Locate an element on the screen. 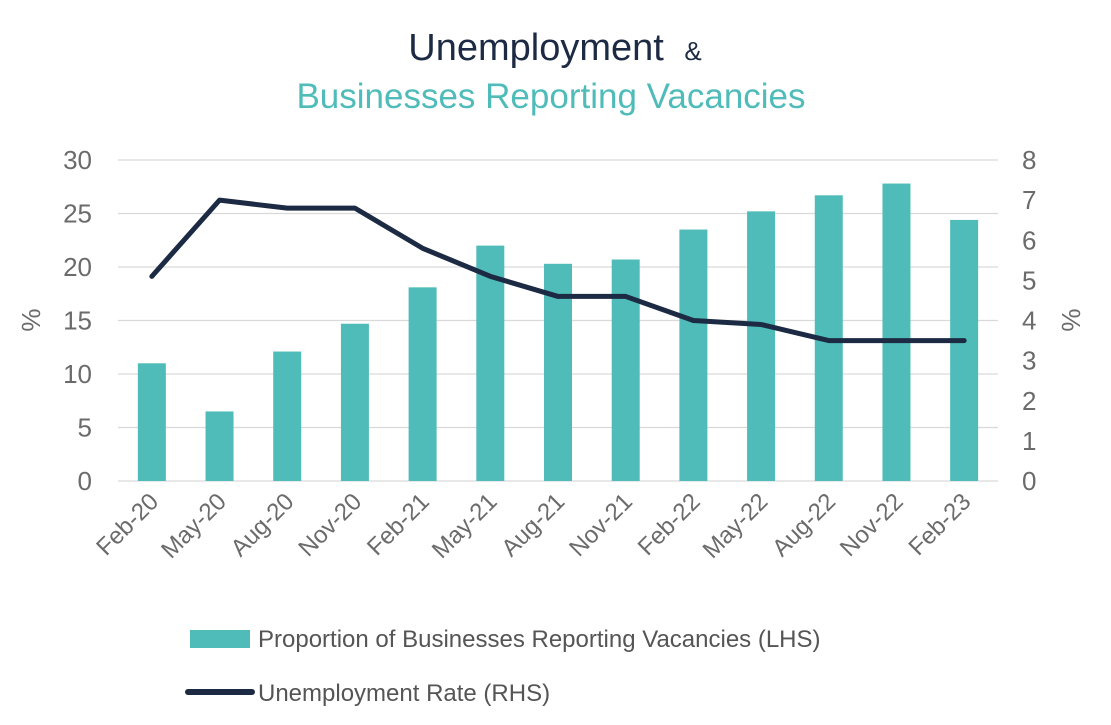  line-series is located at coordinates (558, 270).